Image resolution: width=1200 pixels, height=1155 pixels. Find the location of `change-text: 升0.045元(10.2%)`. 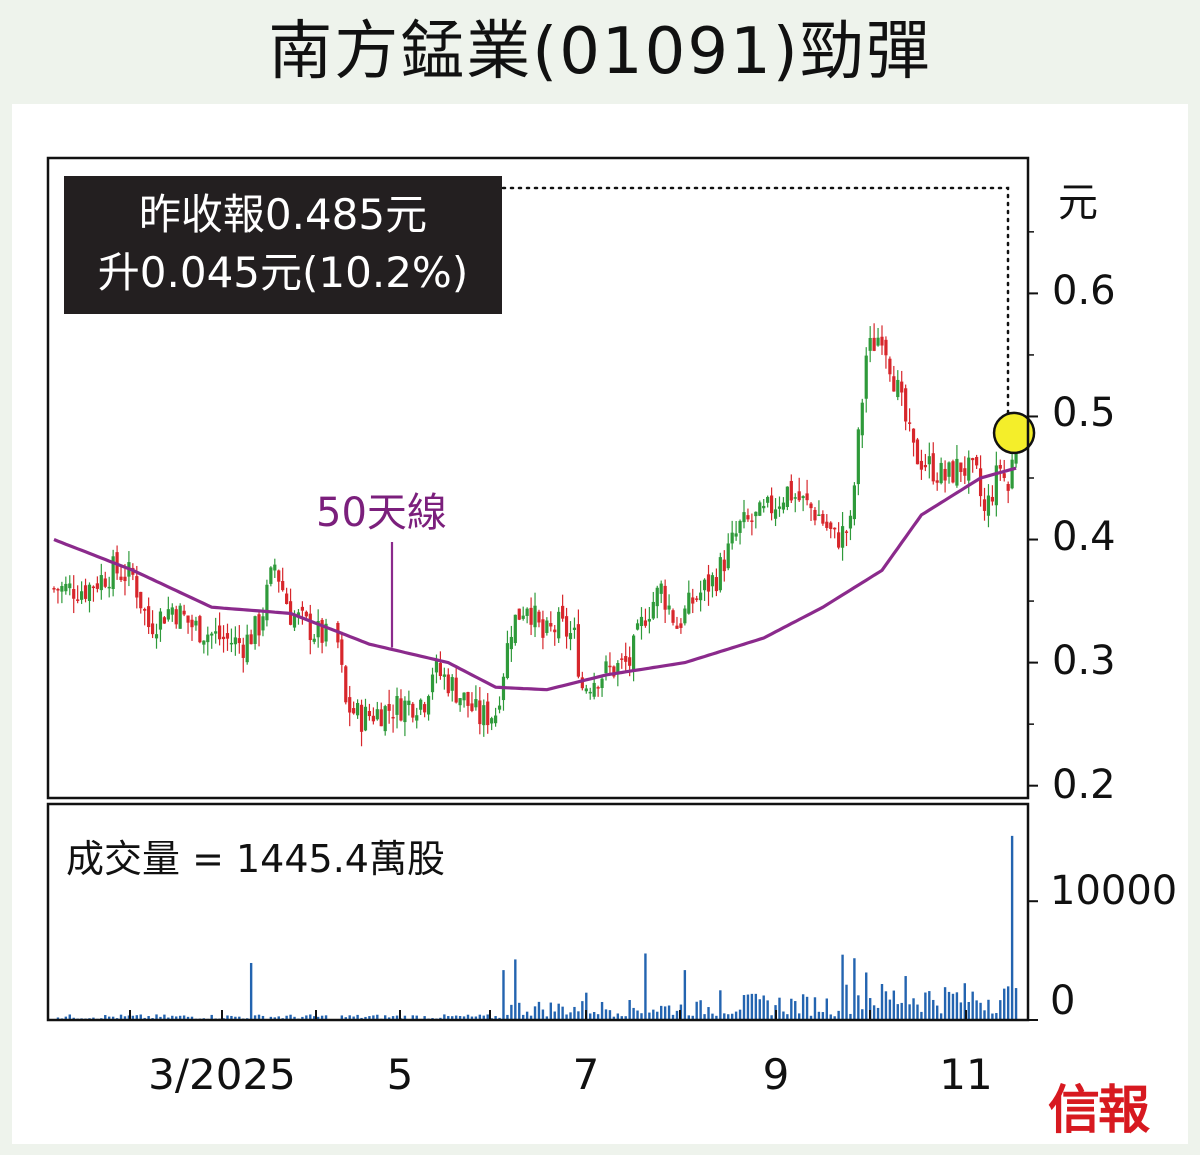

change-text: 升0.045元(10.2%) is located at coordinates (283, 272).